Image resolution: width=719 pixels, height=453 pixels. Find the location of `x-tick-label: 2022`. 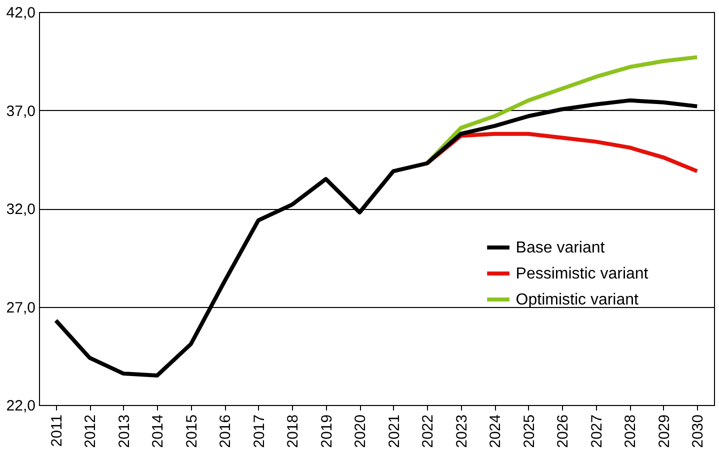

x-tick-label: 2022 is located at coordinates (428, 431).